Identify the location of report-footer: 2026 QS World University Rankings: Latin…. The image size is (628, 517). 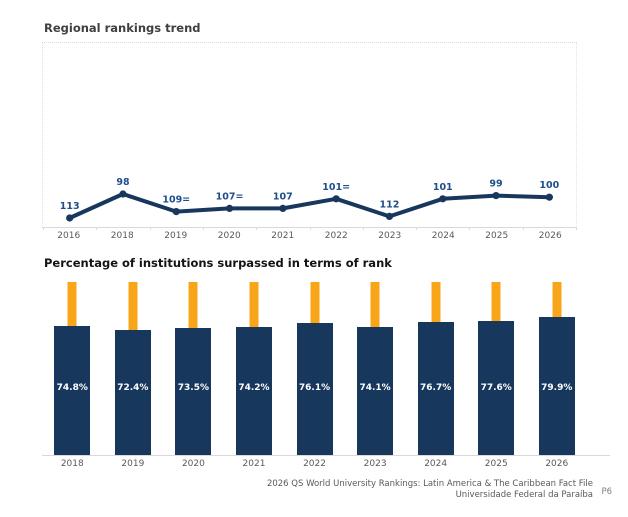
(430, 490).